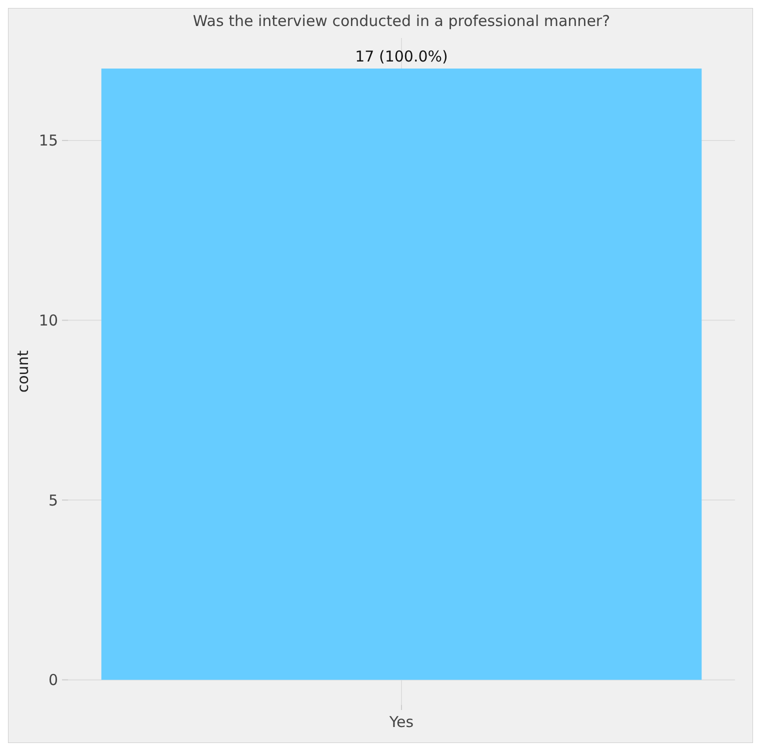 Image resolution: width=761 pixels, height=751 pixels. I want to click on y-tick-label: 0, so click(53, 680).